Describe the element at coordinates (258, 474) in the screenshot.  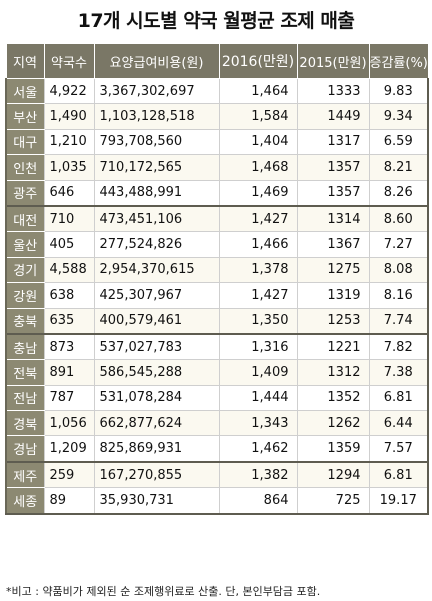
I see `cell-2016: 1,382` at that location.